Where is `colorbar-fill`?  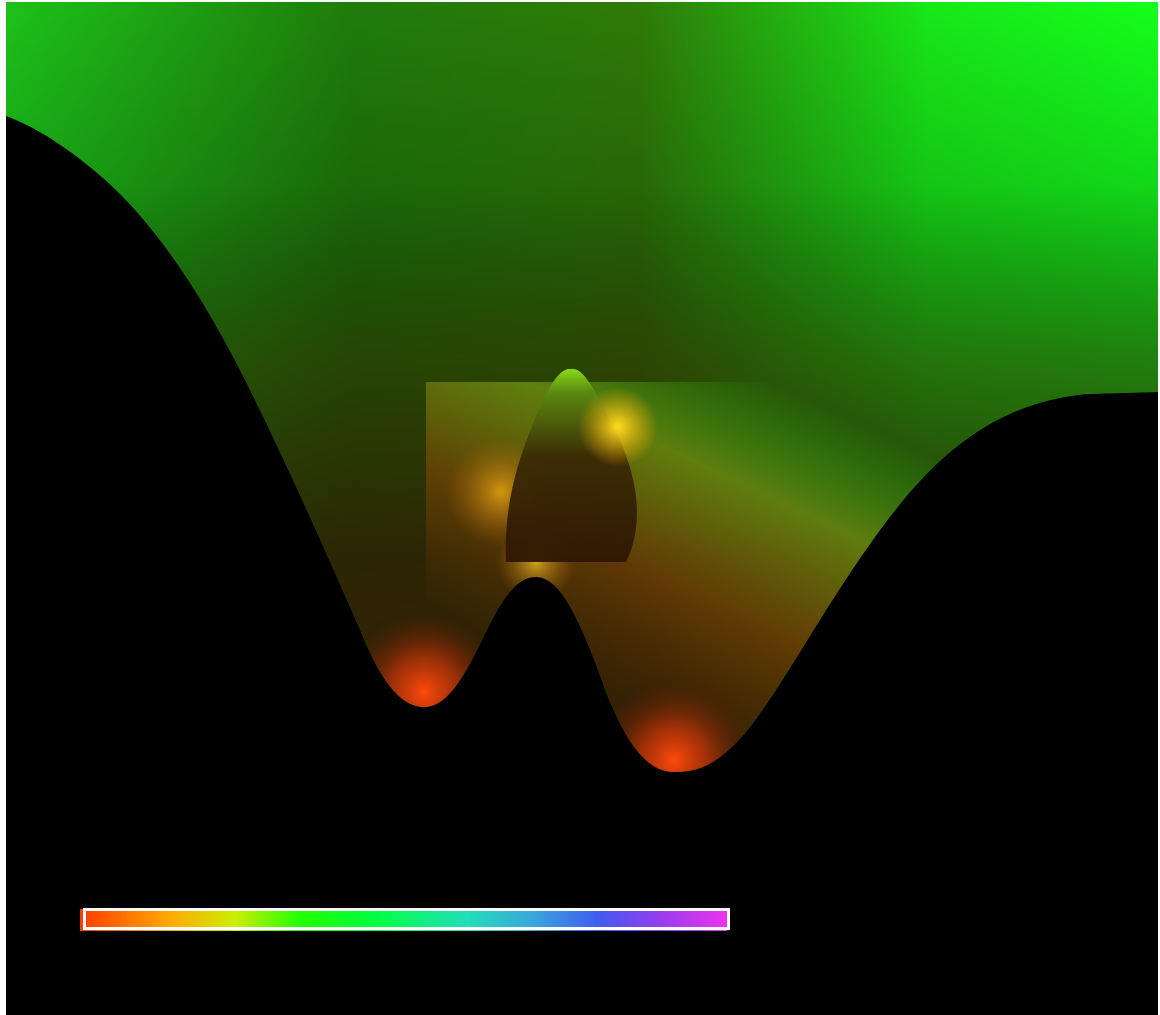 colorbar-fill is located at coordinates (403, 920).